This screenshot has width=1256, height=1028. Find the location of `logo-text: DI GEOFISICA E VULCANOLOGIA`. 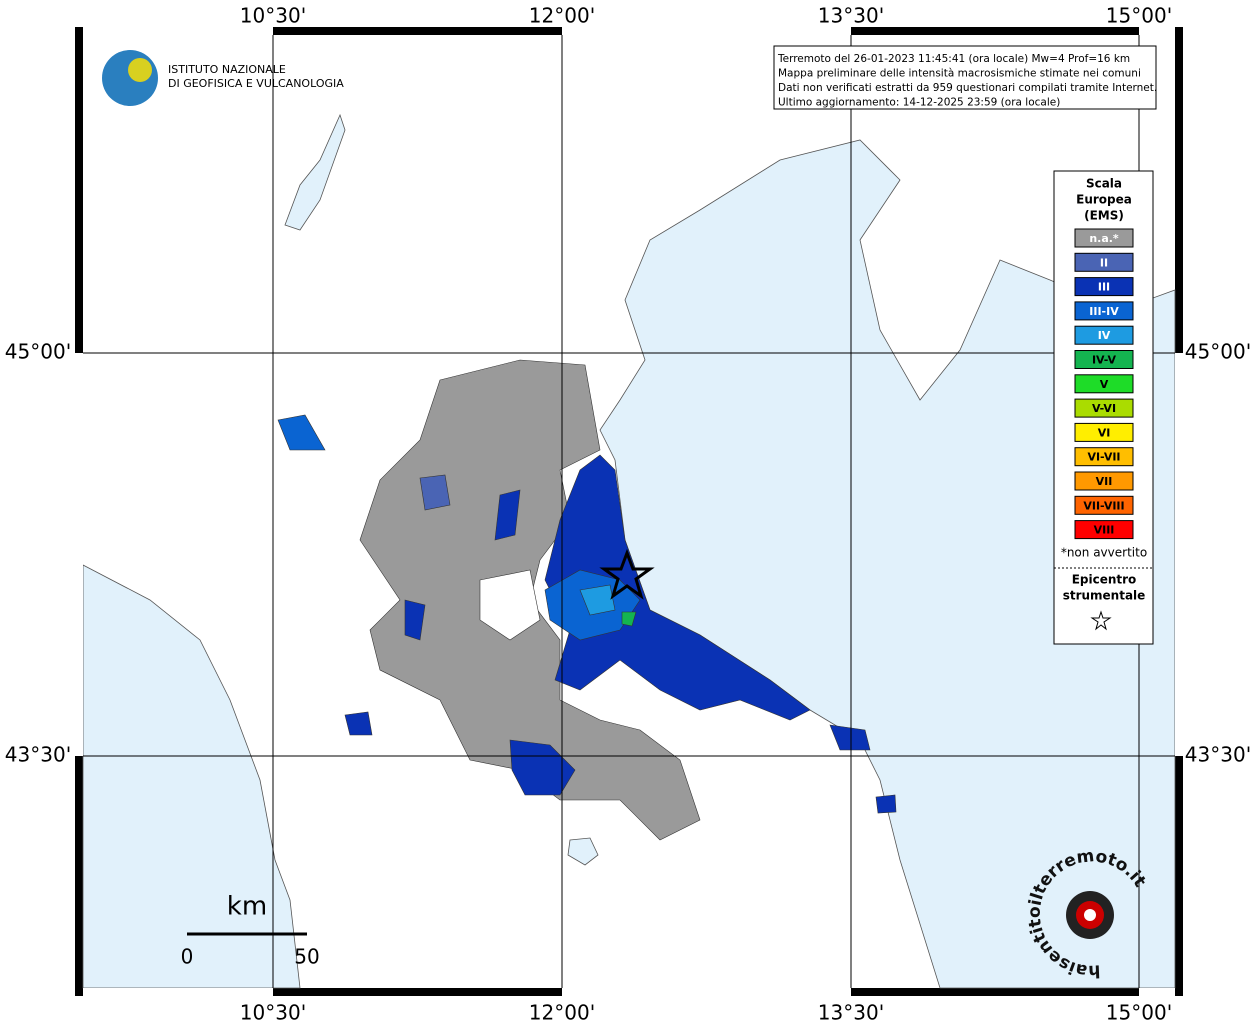

logo-text: DI GEOFISICA E VULCANOLOGIA is located at coordinates (256, 83).